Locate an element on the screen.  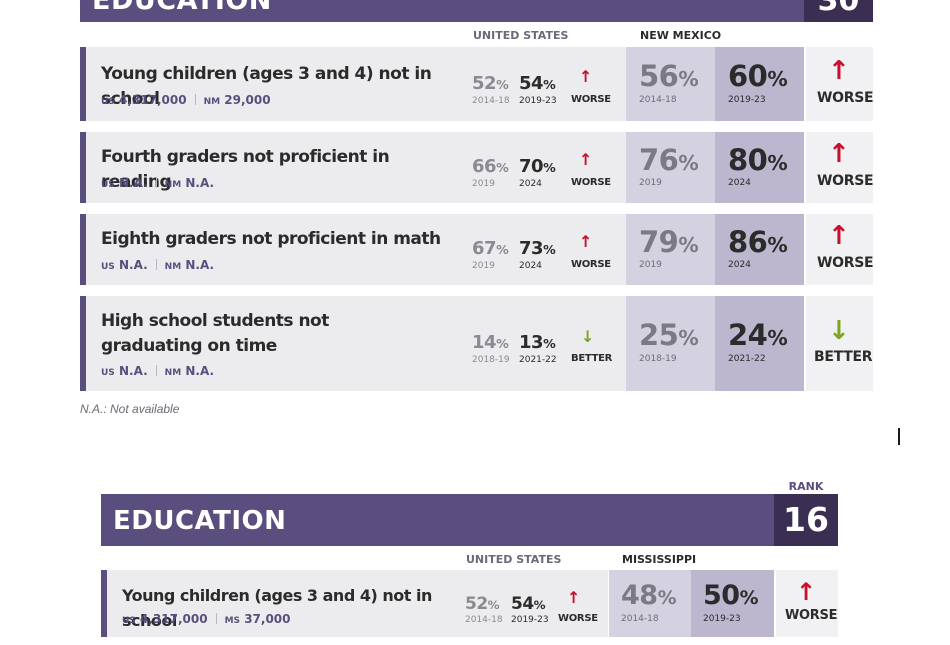
indicator-title: Fourth graders not proficient in reading is located at coordinates (245, 169).